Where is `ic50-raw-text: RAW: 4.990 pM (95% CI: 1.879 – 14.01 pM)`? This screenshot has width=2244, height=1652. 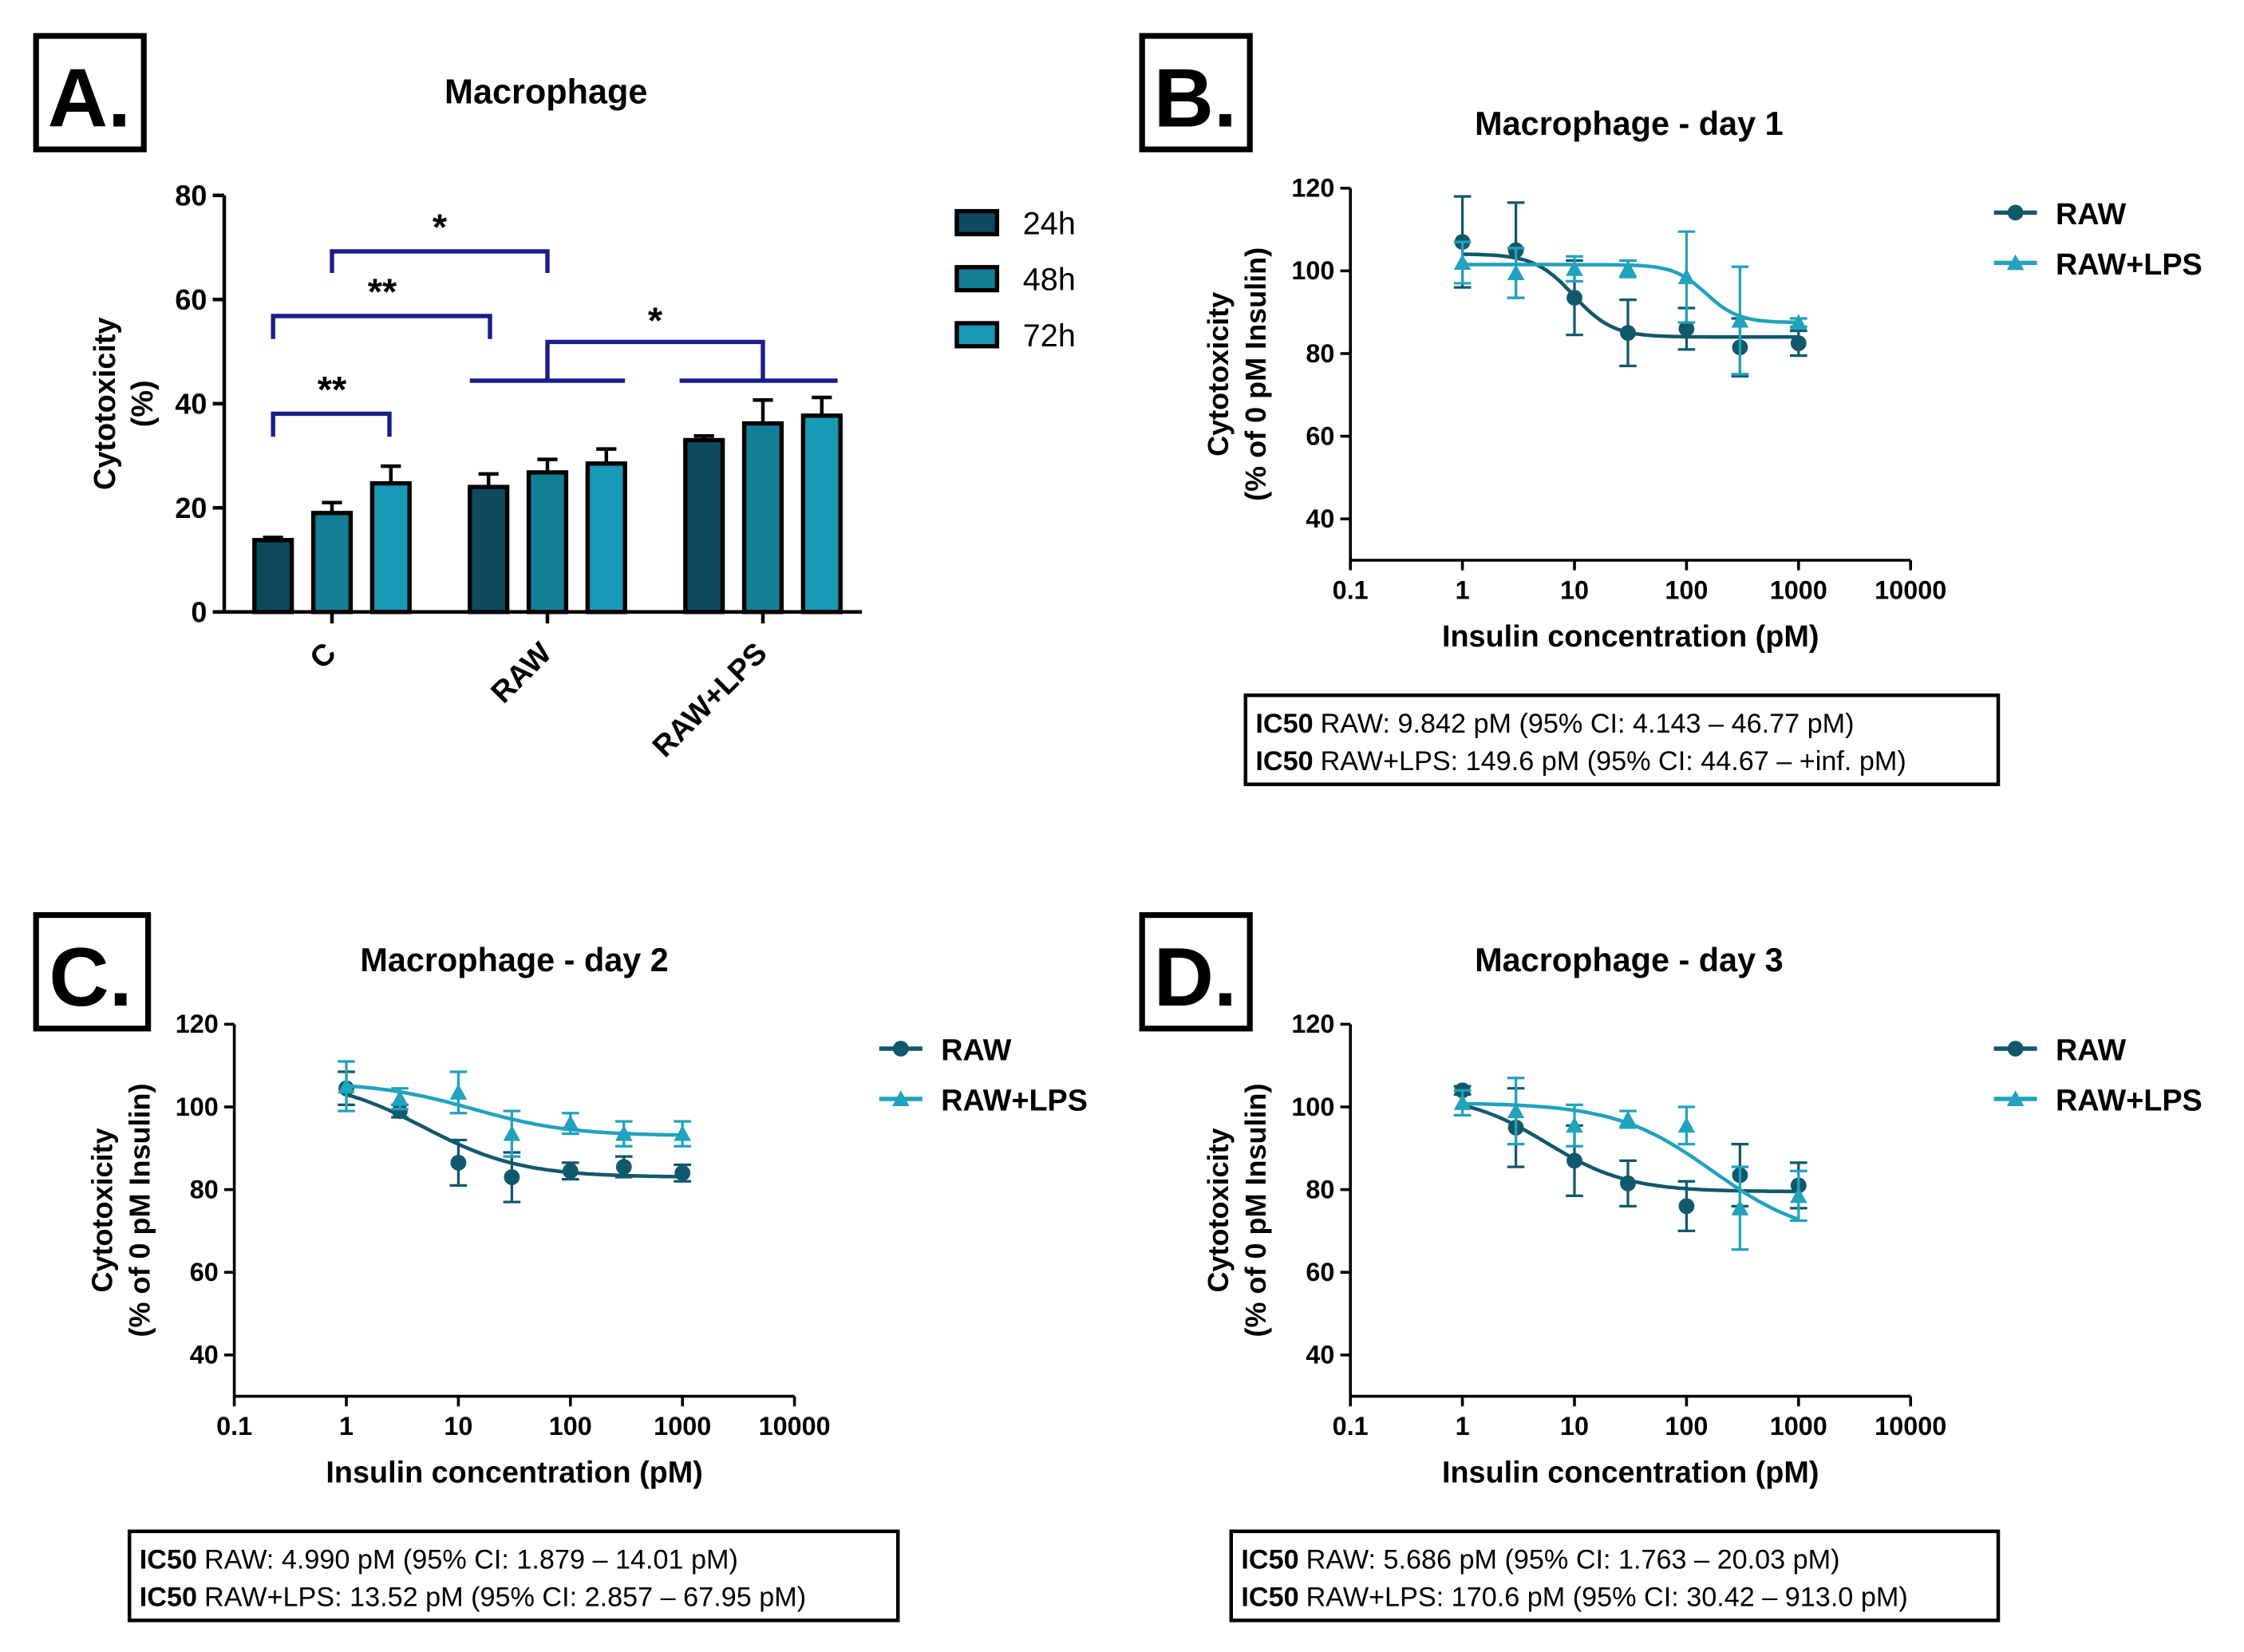
ic50-raw-text: RAW: 4.990 pM (95% CI: 1.879 – 14.01 pM) is located at coordinates (471, 1560).